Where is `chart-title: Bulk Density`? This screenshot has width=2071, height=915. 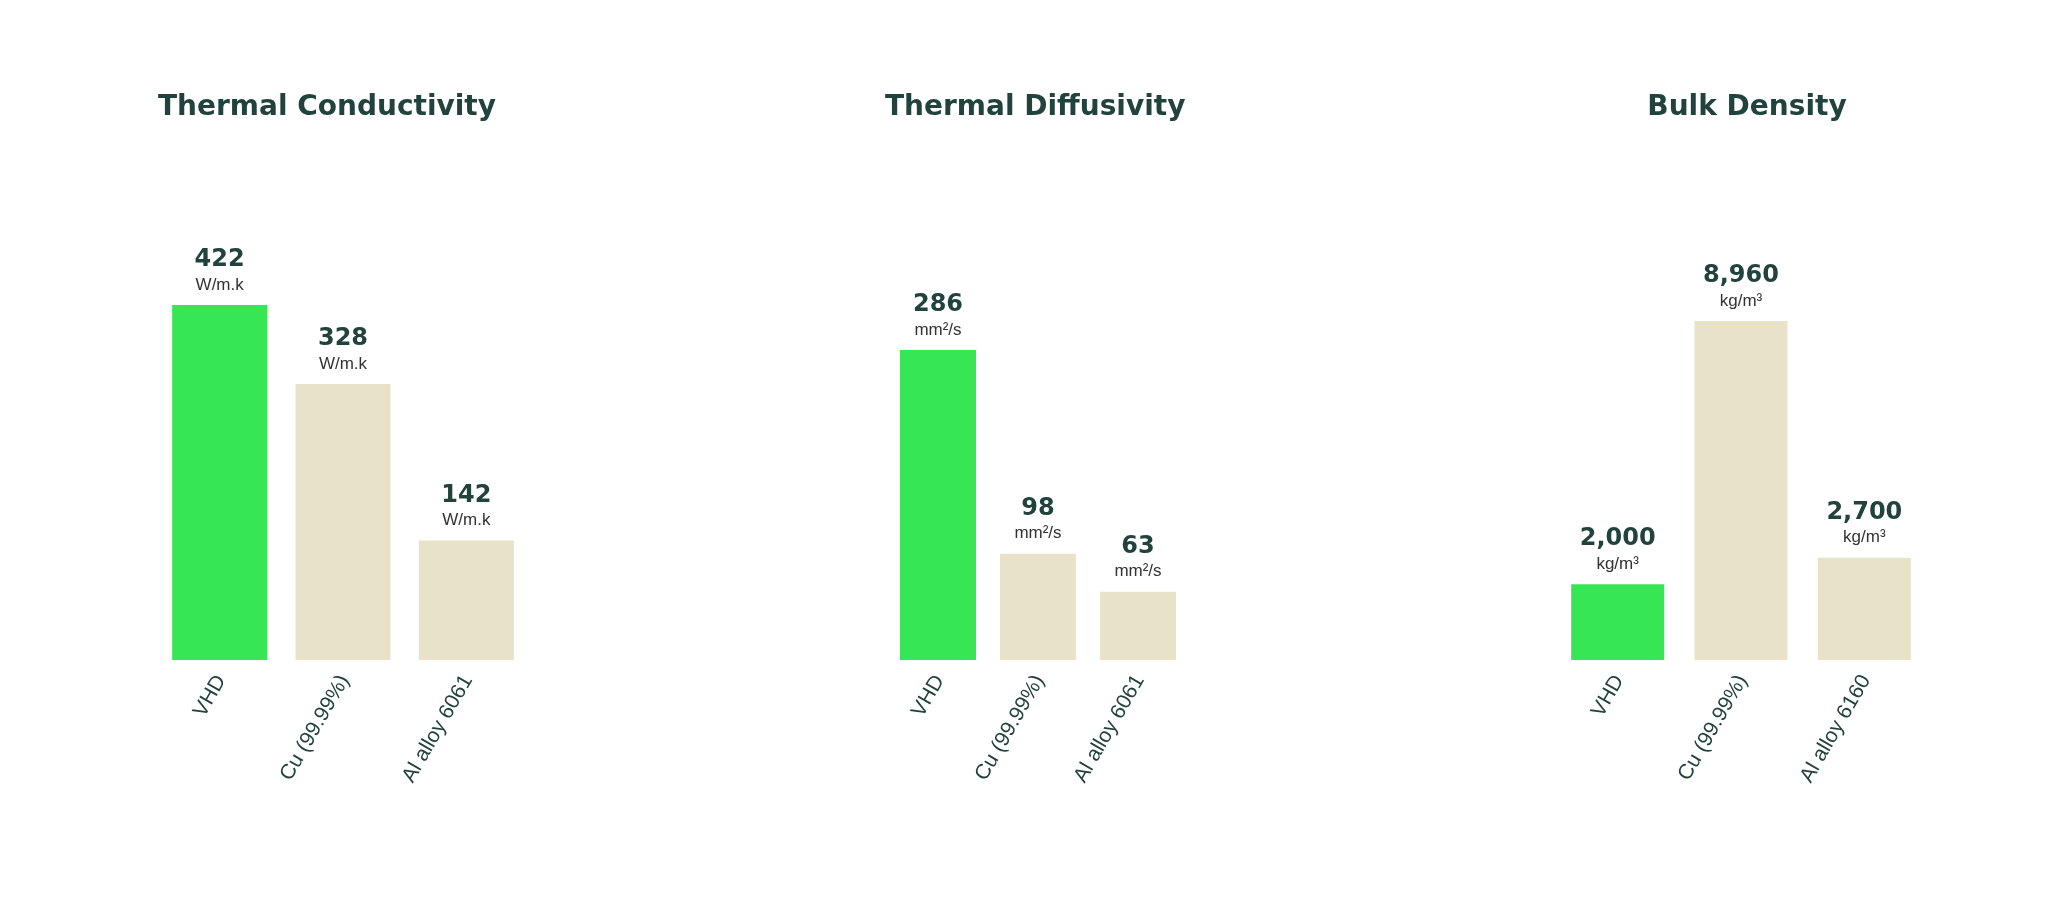
chart-title: Bulk Density is located at coordinates (1747, 105).